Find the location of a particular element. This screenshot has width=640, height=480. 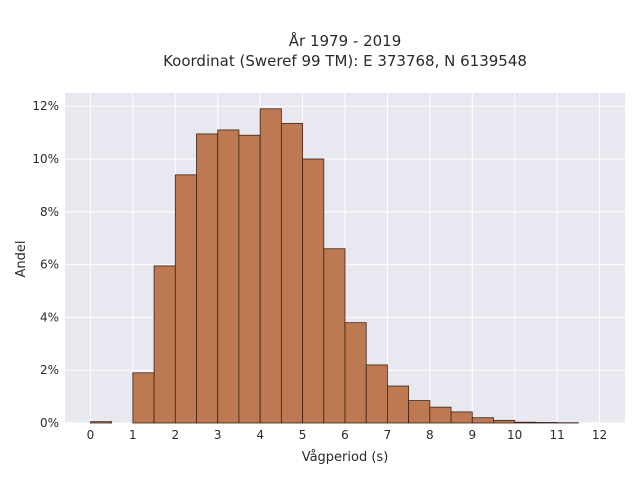

x-tick-label: 11 is located at coordinates (556, 435).